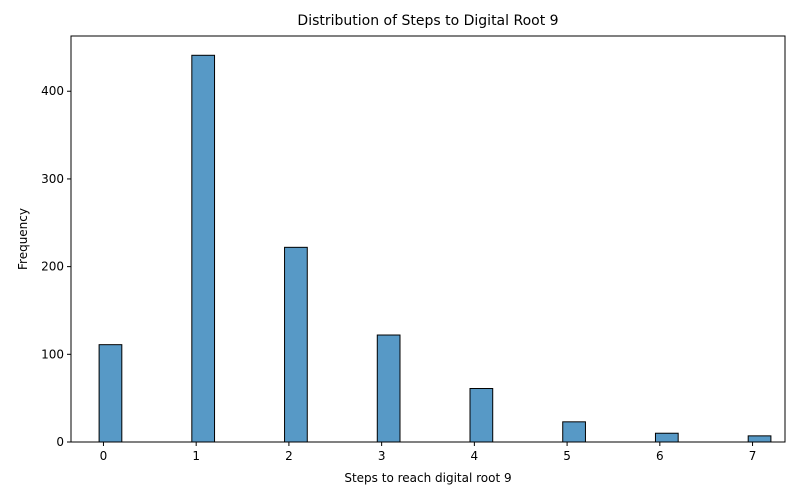 The image size is (800, 500). I want to click on y-tick-label-300: 300, so click(52, 179).